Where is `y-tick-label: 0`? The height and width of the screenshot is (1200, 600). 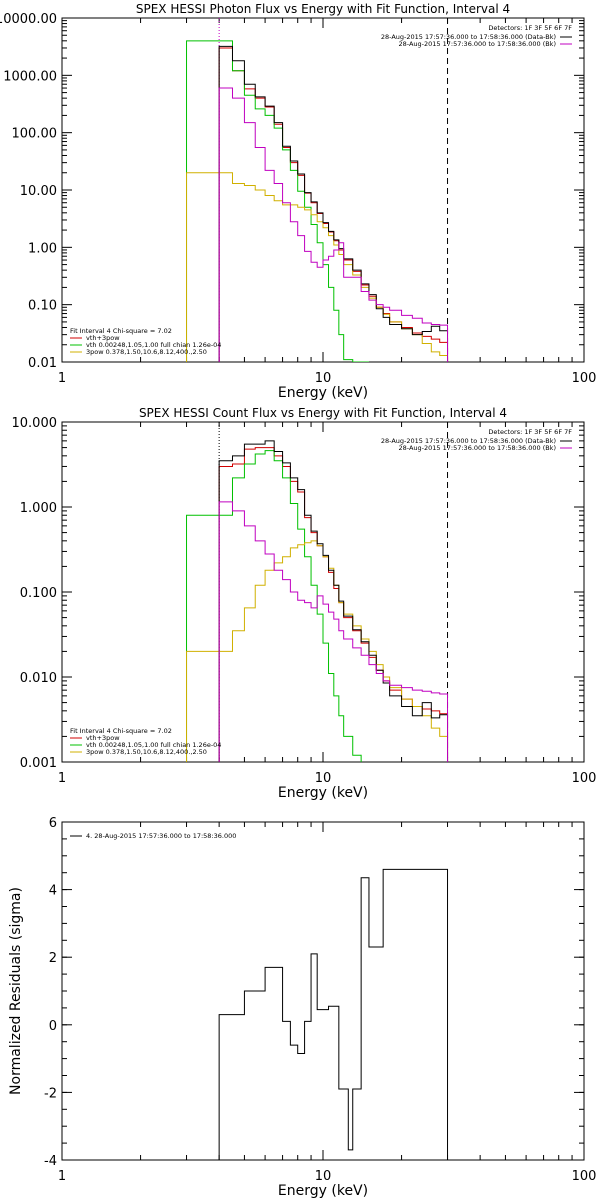
y-tick-label: 0 is located at coordinates (53, 1026).